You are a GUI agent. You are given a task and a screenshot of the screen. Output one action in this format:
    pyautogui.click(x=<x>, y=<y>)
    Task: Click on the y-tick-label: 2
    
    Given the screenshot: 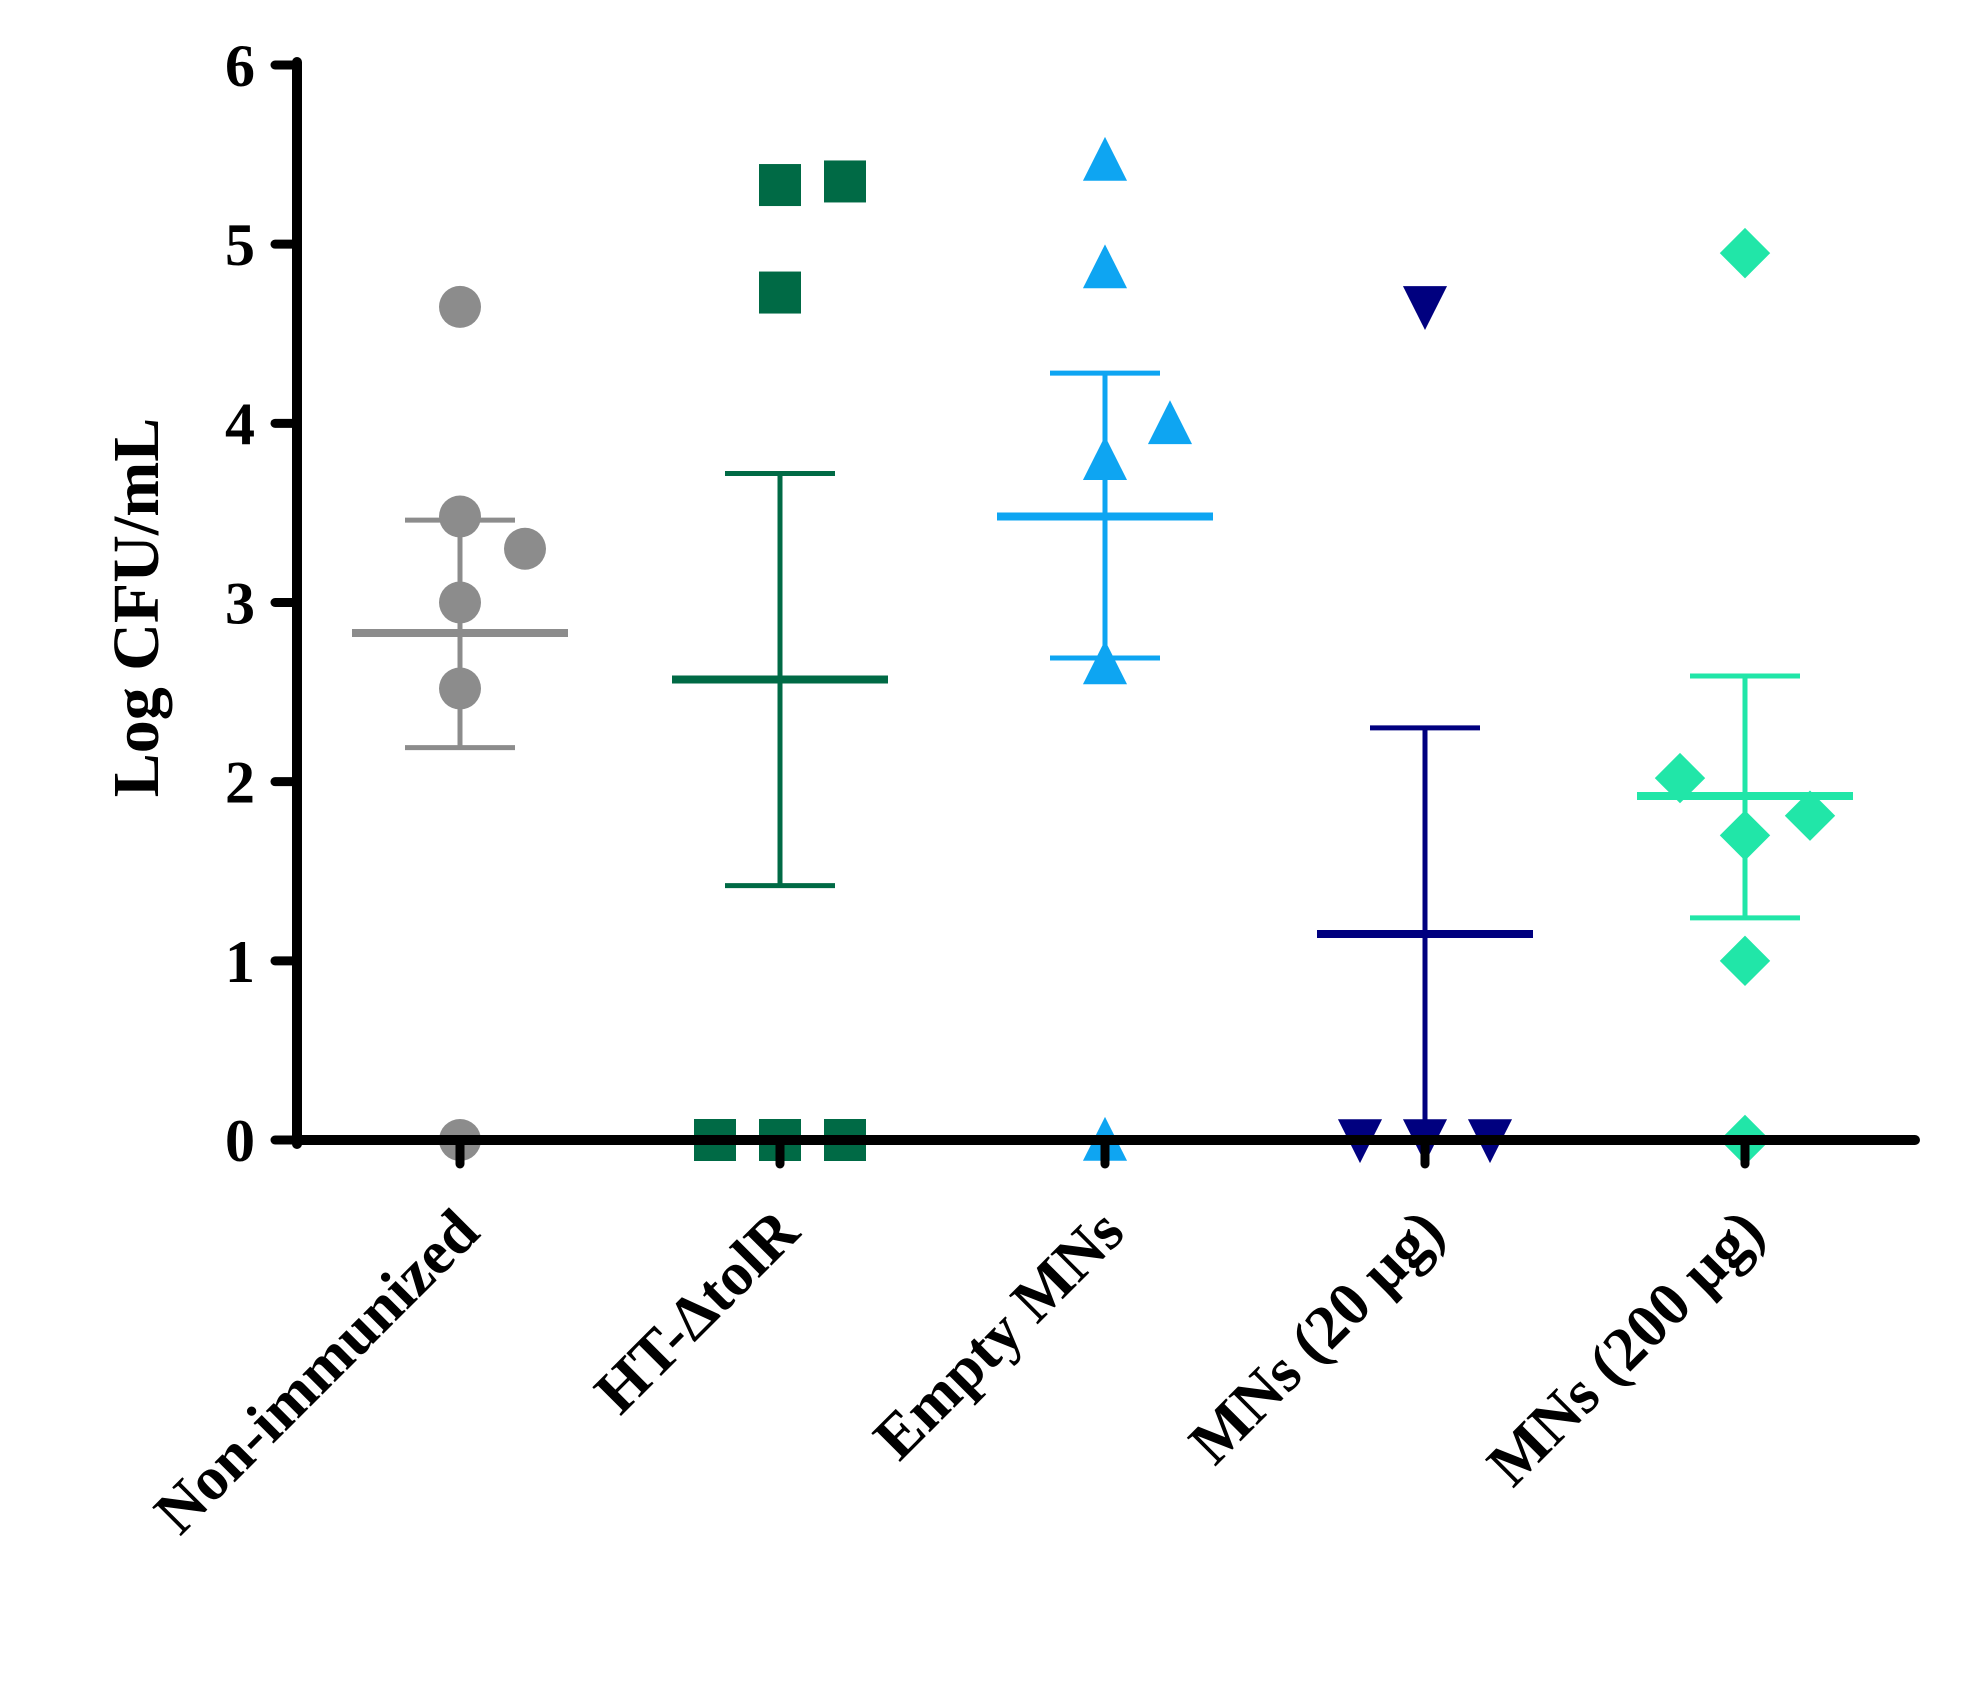 What is the action you would take?
    pyautogui.click(x=240, y=783)
    